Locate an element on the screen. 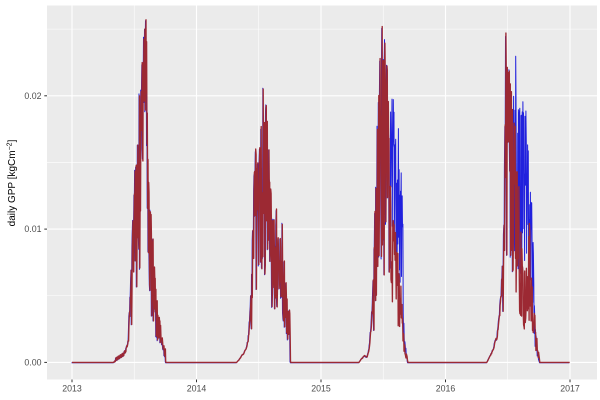 This screenshot has height=400, width=600. svg-text: 0.00 is located at coordinates (32, 363).